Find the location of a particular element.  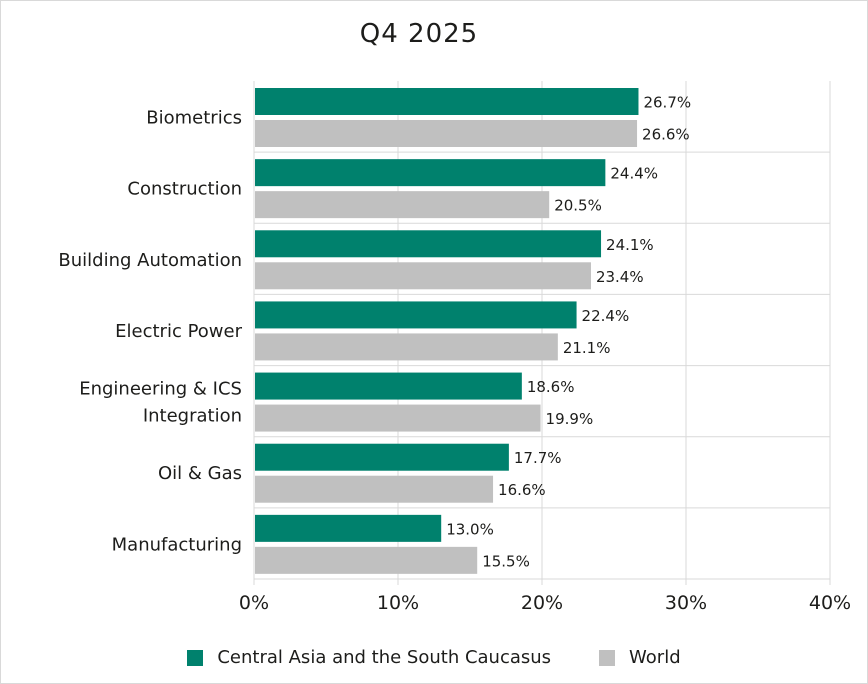

category-label: Manufacturing is located at coordinates (177, 544).